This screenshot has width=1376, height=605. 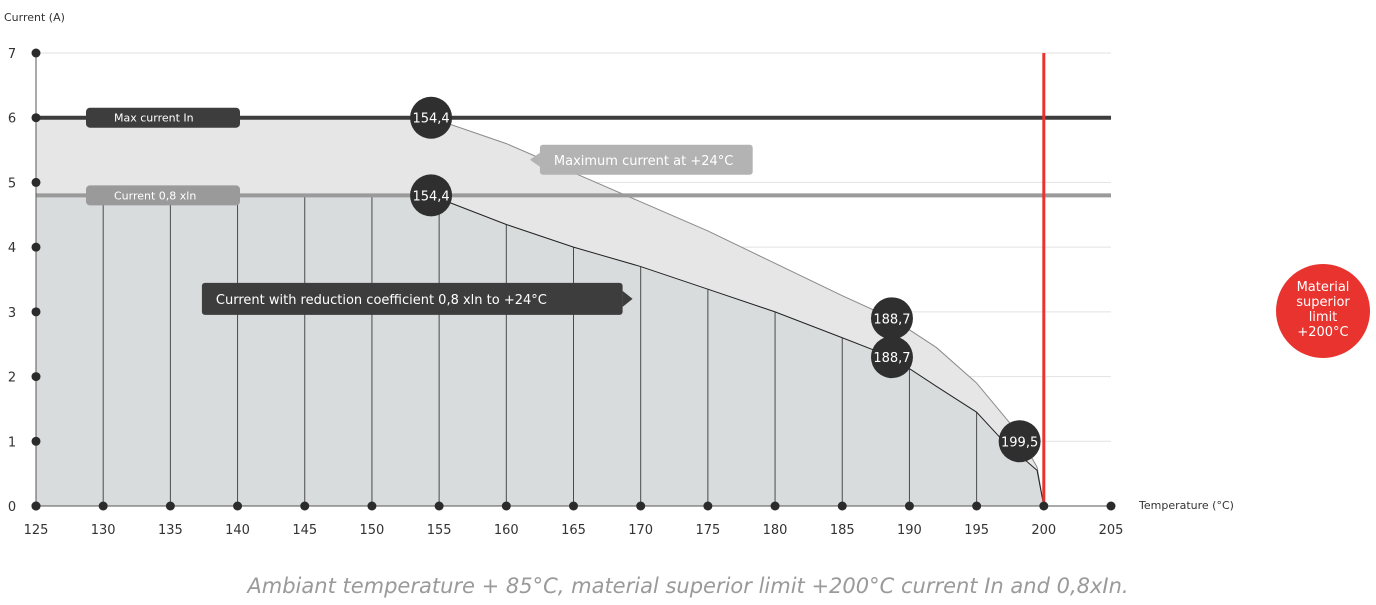 What do you see at coordinates (12, 248) in the screenshot?
I see `y-tick-label: 4` at bounding box center [12, 248].